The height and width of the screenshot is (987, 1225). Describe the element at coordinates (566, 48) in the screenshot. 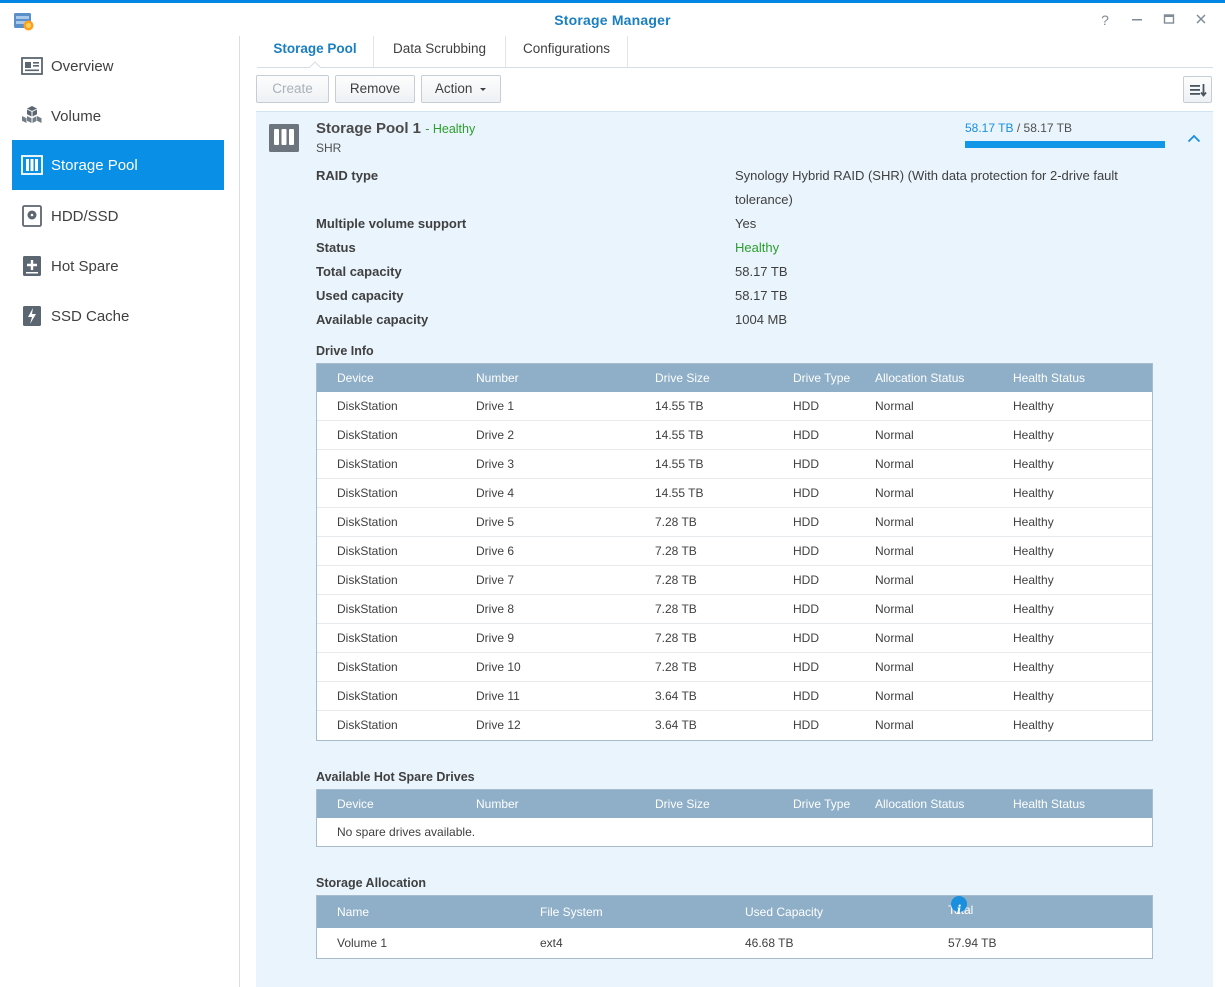

I see `tab-label: Configurations` at that location.